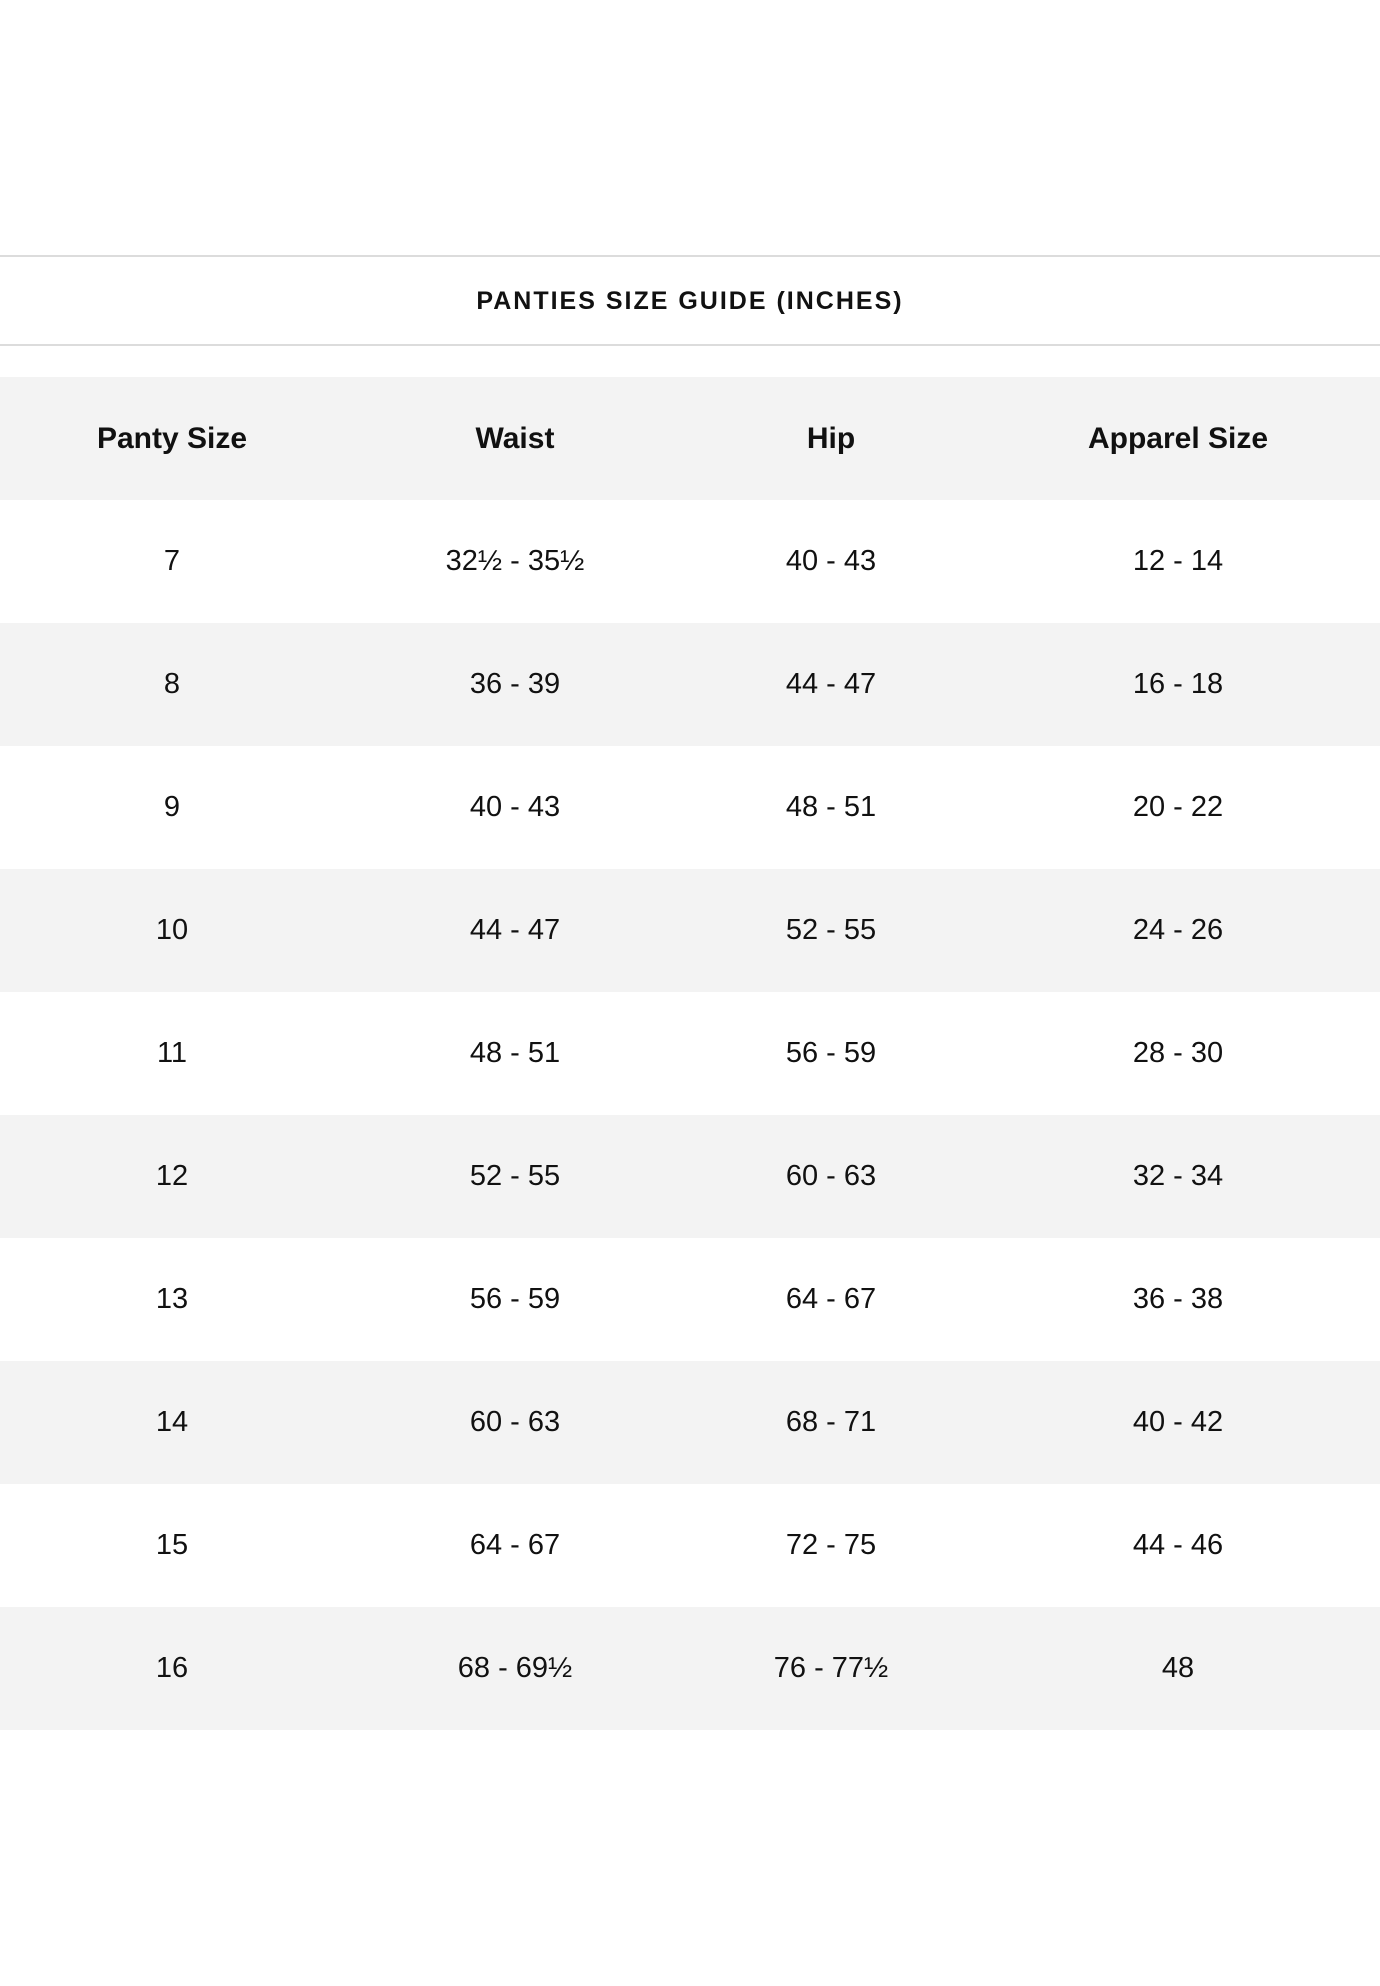 Image resolution: width=1380 pixels, height=1986 pixels. Describe the element at coordinates (172, 438) in the screenshot. I see `header-panty-size: Panty Size` at that location.